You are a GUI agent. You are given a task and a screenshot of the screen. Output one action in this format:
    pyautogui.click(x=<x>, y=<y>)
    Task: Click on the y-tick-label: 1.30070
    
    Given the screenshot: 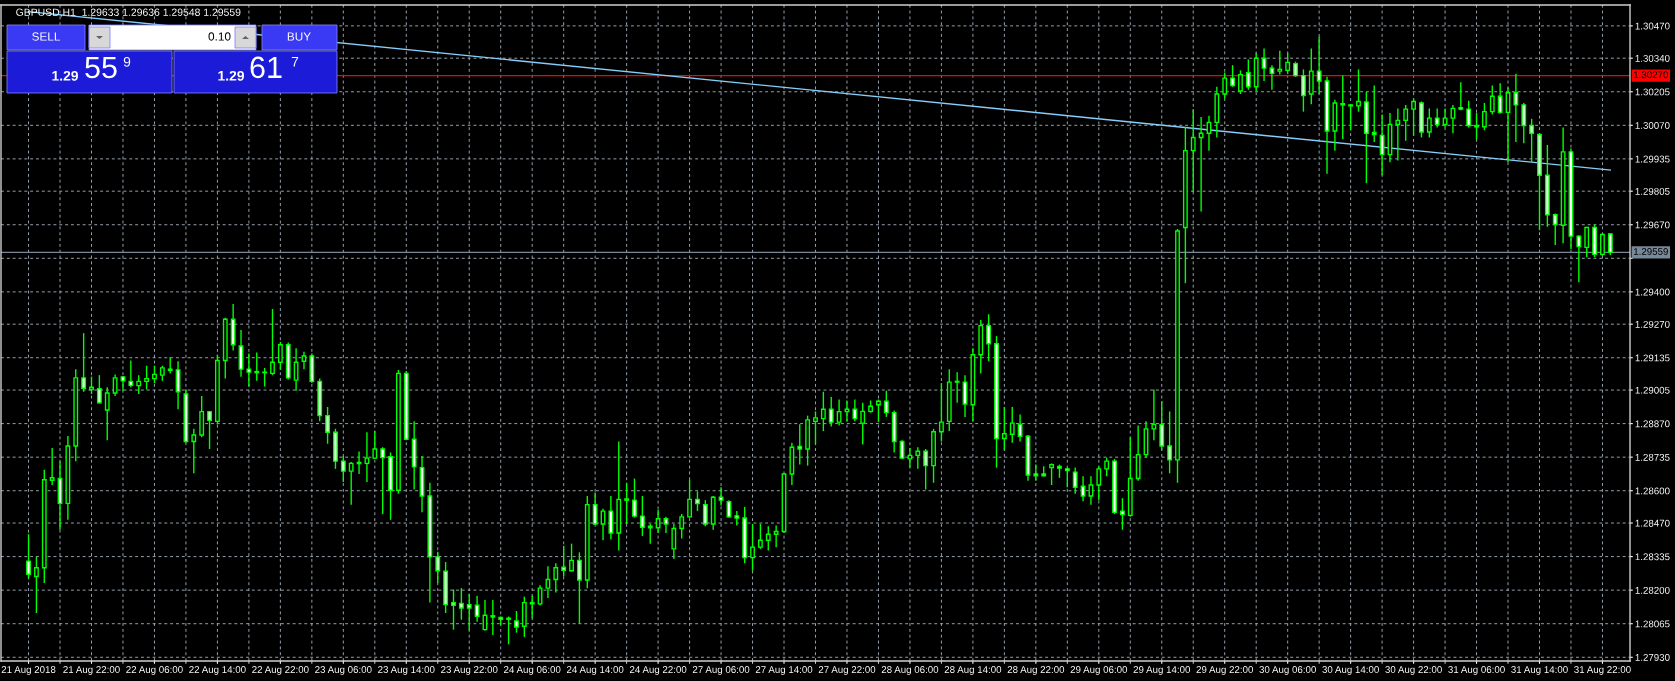 What is the action you would take?
    pyautogui.click(x=1652, y=125)
    